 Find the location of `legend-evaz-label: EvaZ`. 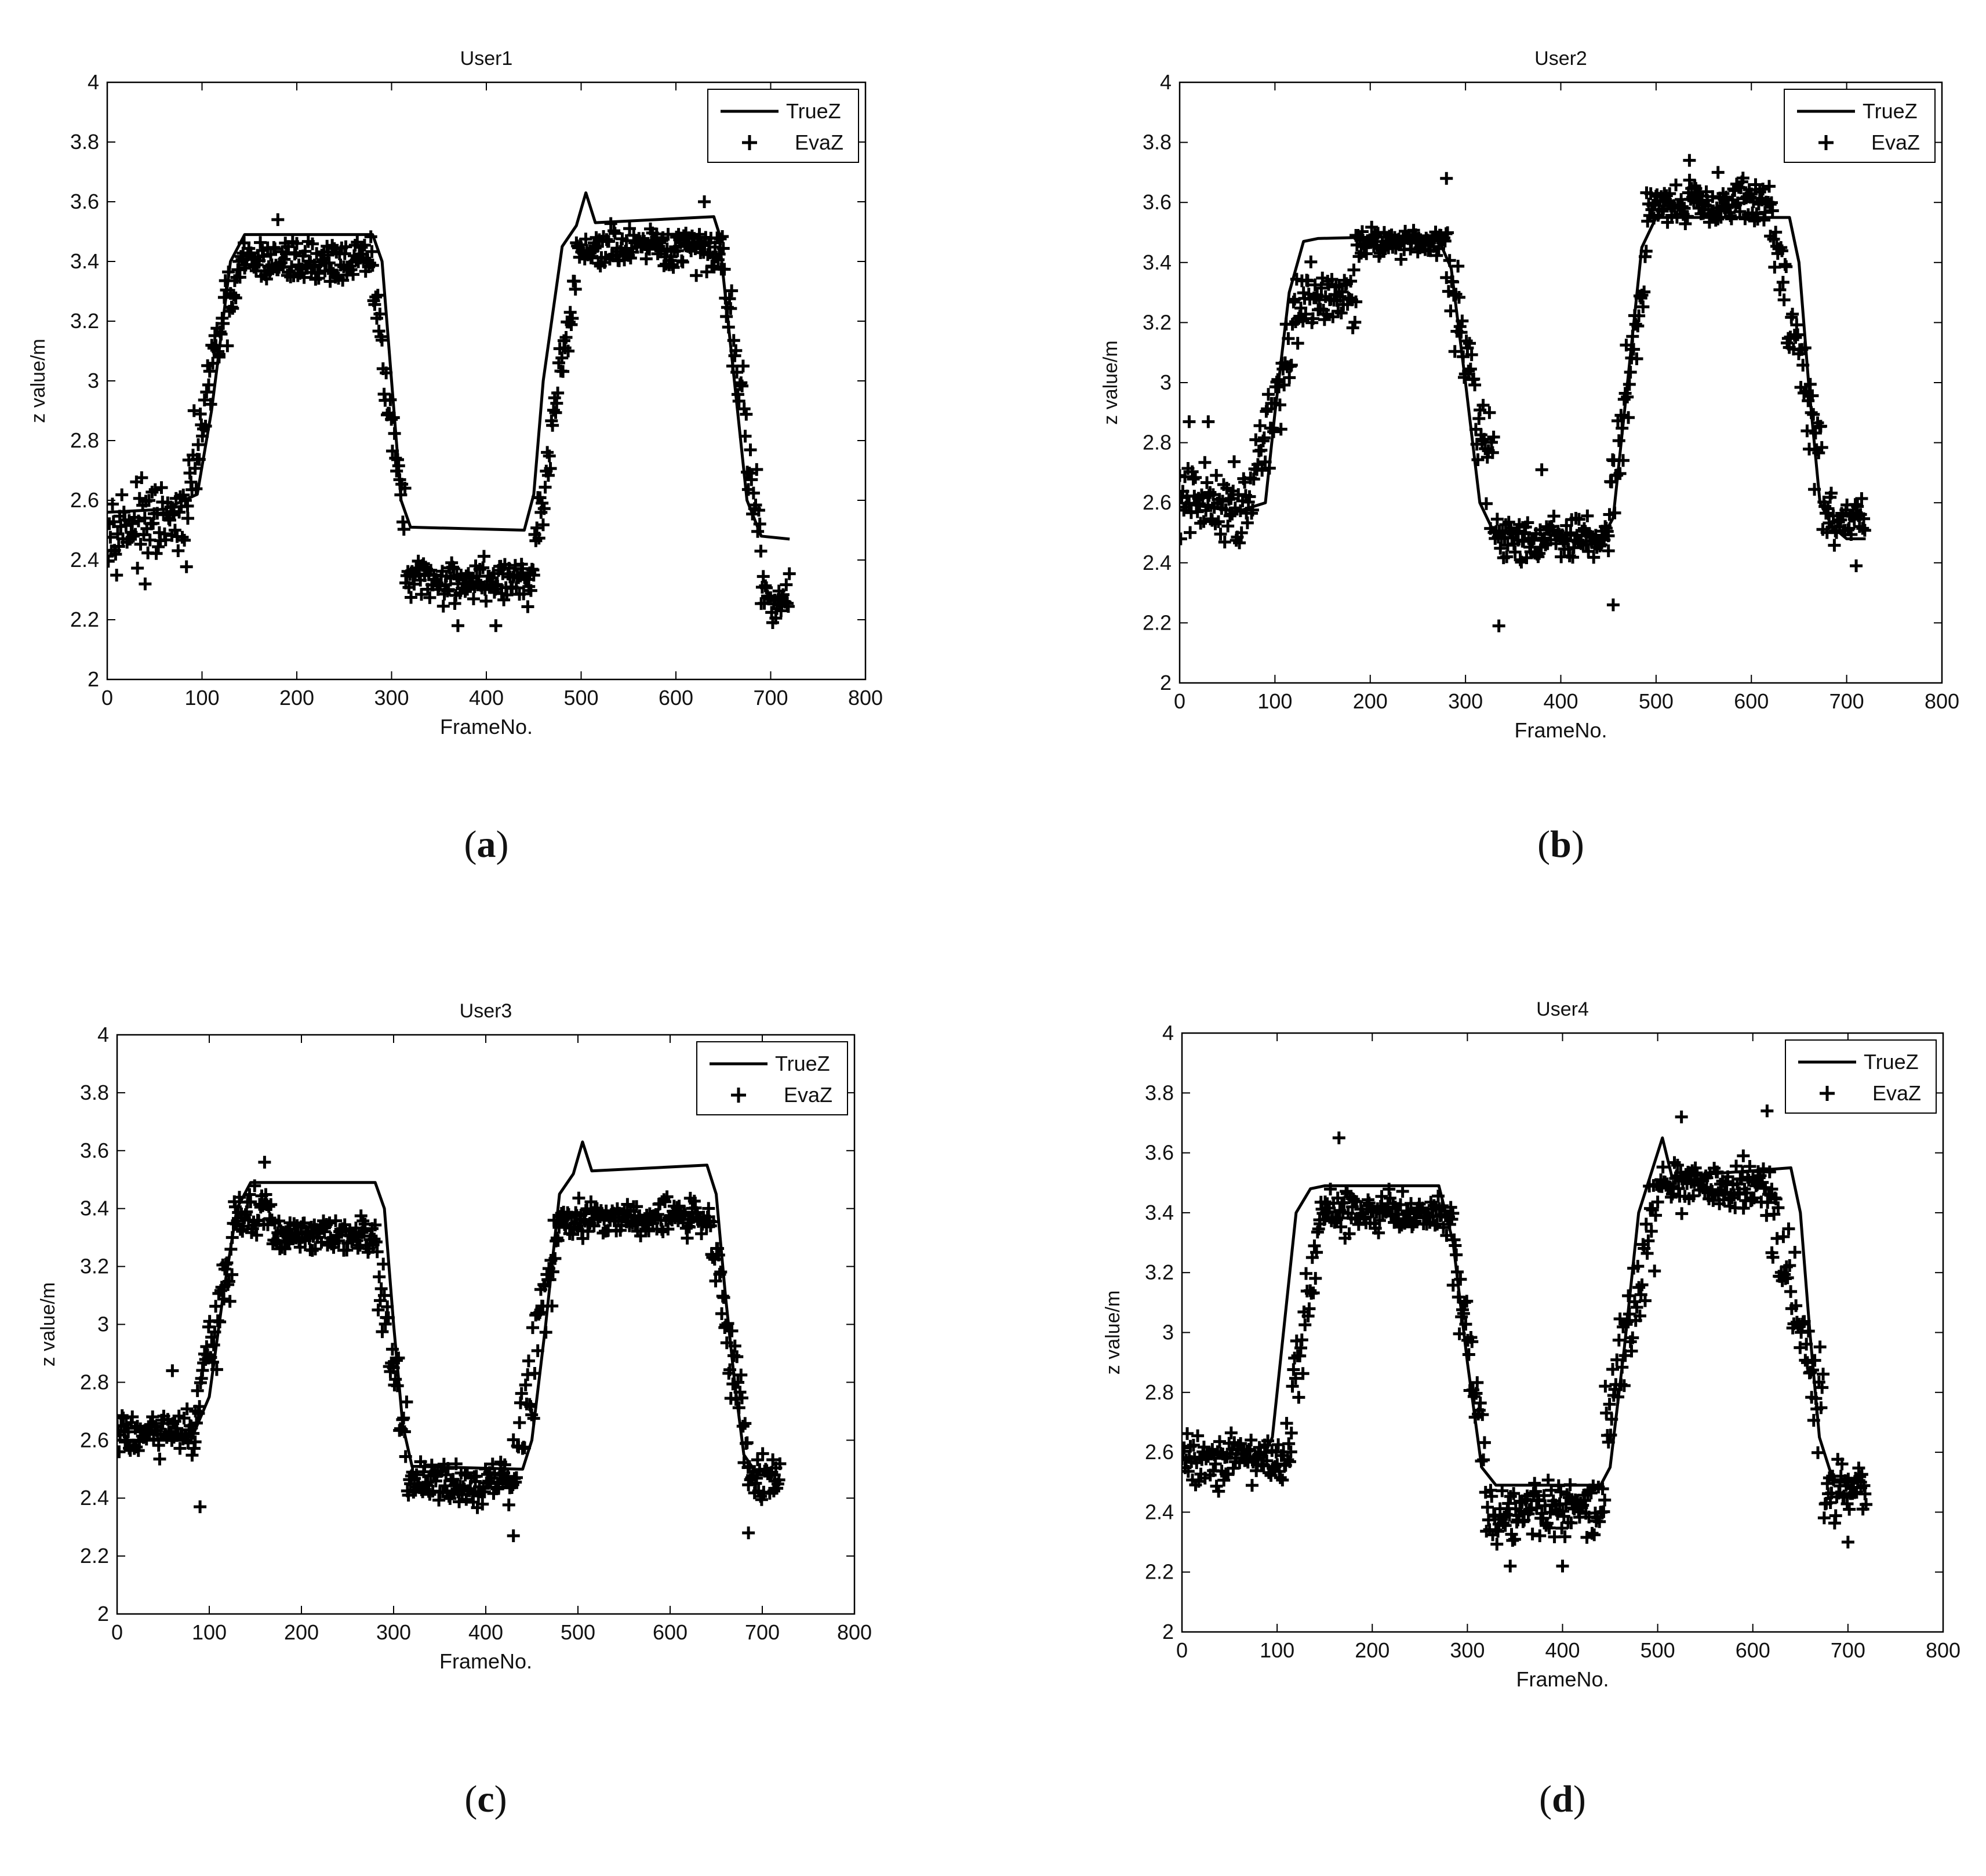

legend-evaz-label: EvaZ is located at coordinates (1896, 1093).